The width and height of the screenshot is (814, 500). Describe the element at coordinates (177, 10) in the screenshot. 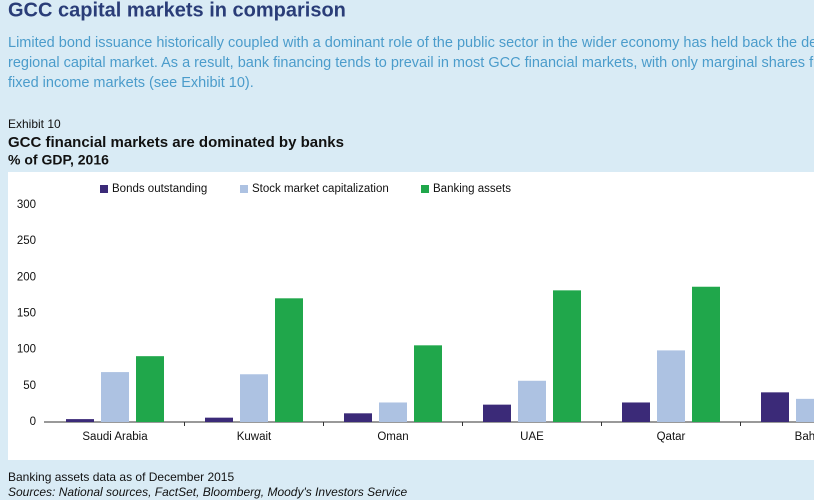

I see `page-title: GCC capital markets in comparison` at that location.